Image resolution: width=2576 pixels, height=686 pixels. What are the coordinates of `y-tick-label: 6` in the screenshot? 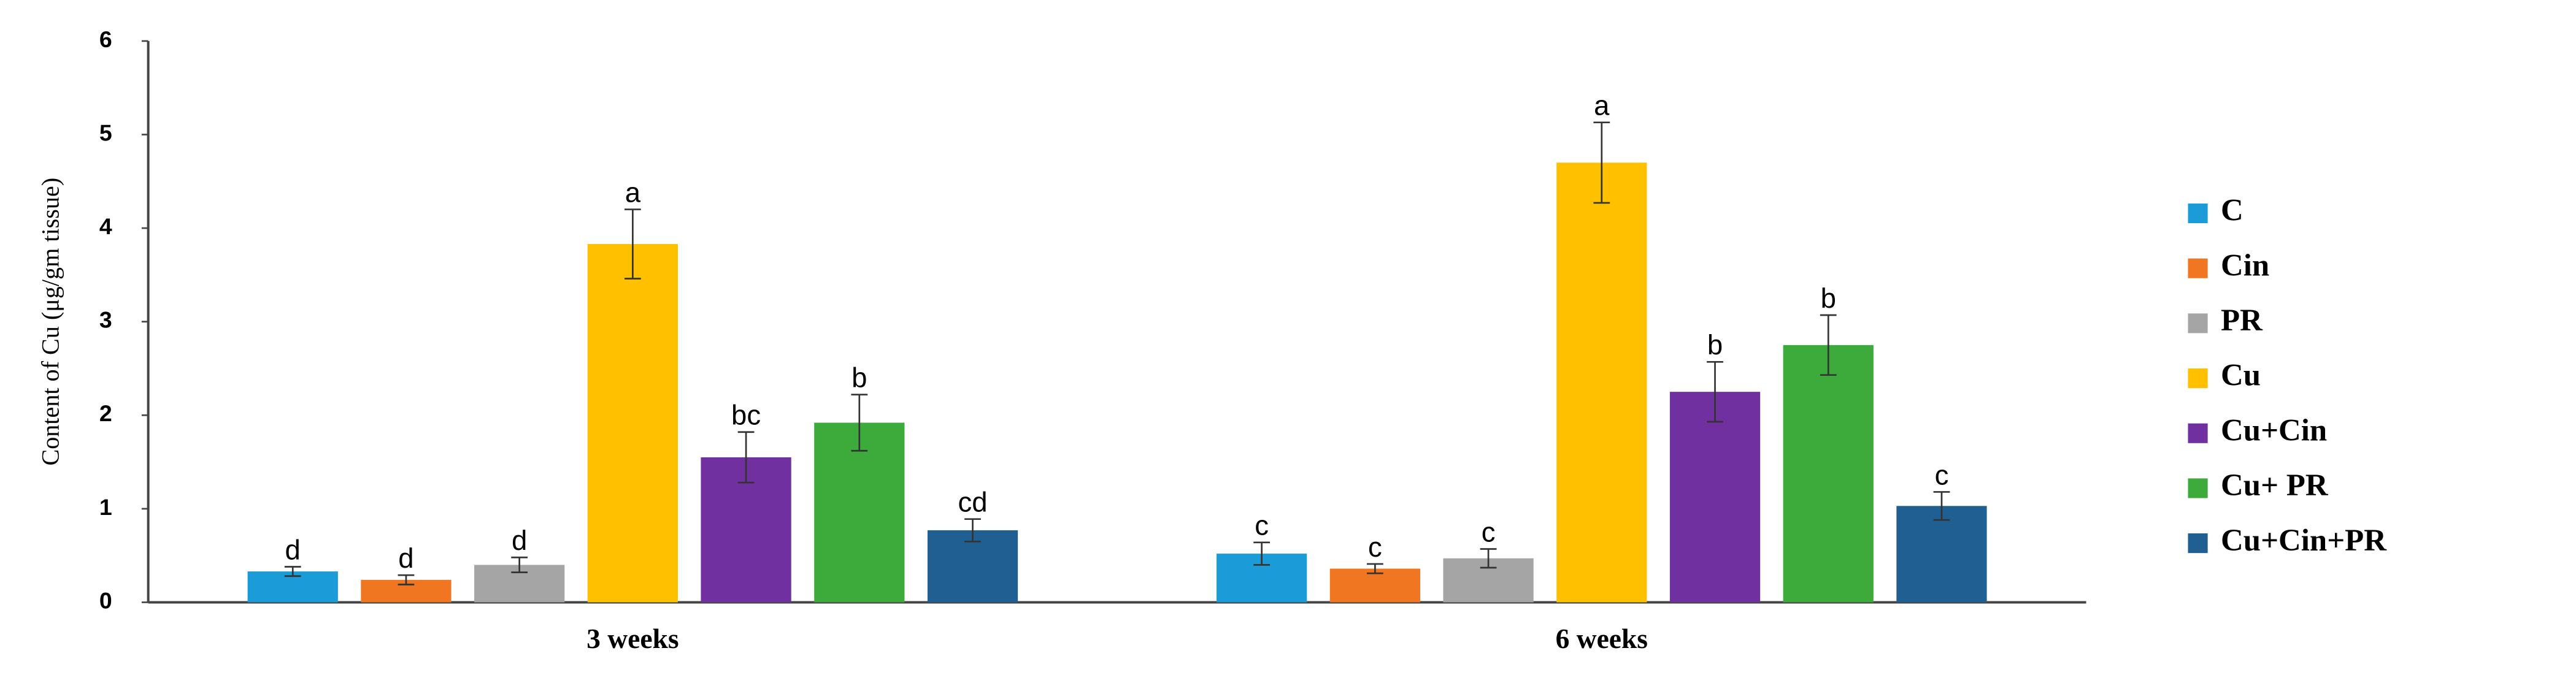 It's located at (106, 39).